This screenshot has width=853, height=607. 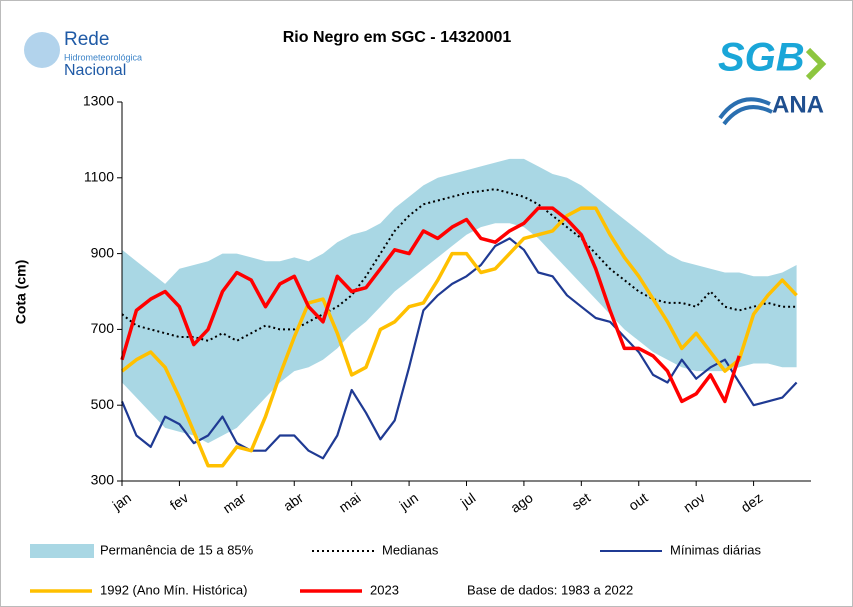 What do you see at coordinates (816, 64) in the screenshot?
I see `sgb-icon` at bounding box center [816, 64].